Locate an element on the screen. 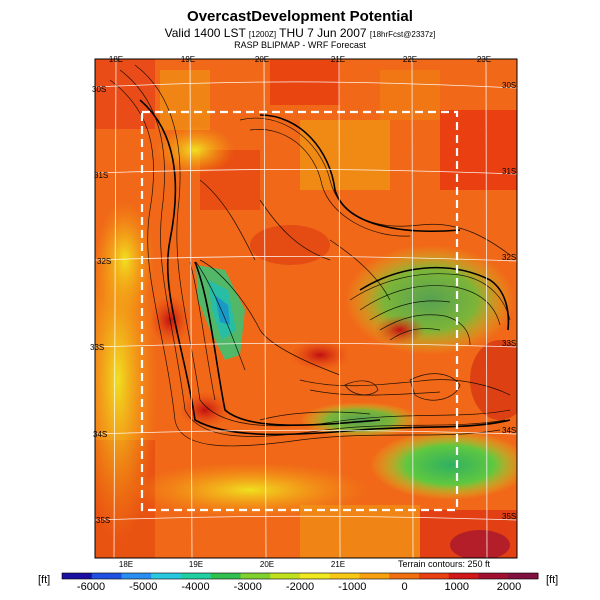 Image resolution: width=600 pixels, height=600 pixels. lat-label-left: 35S is located at coordinates (103, 520).